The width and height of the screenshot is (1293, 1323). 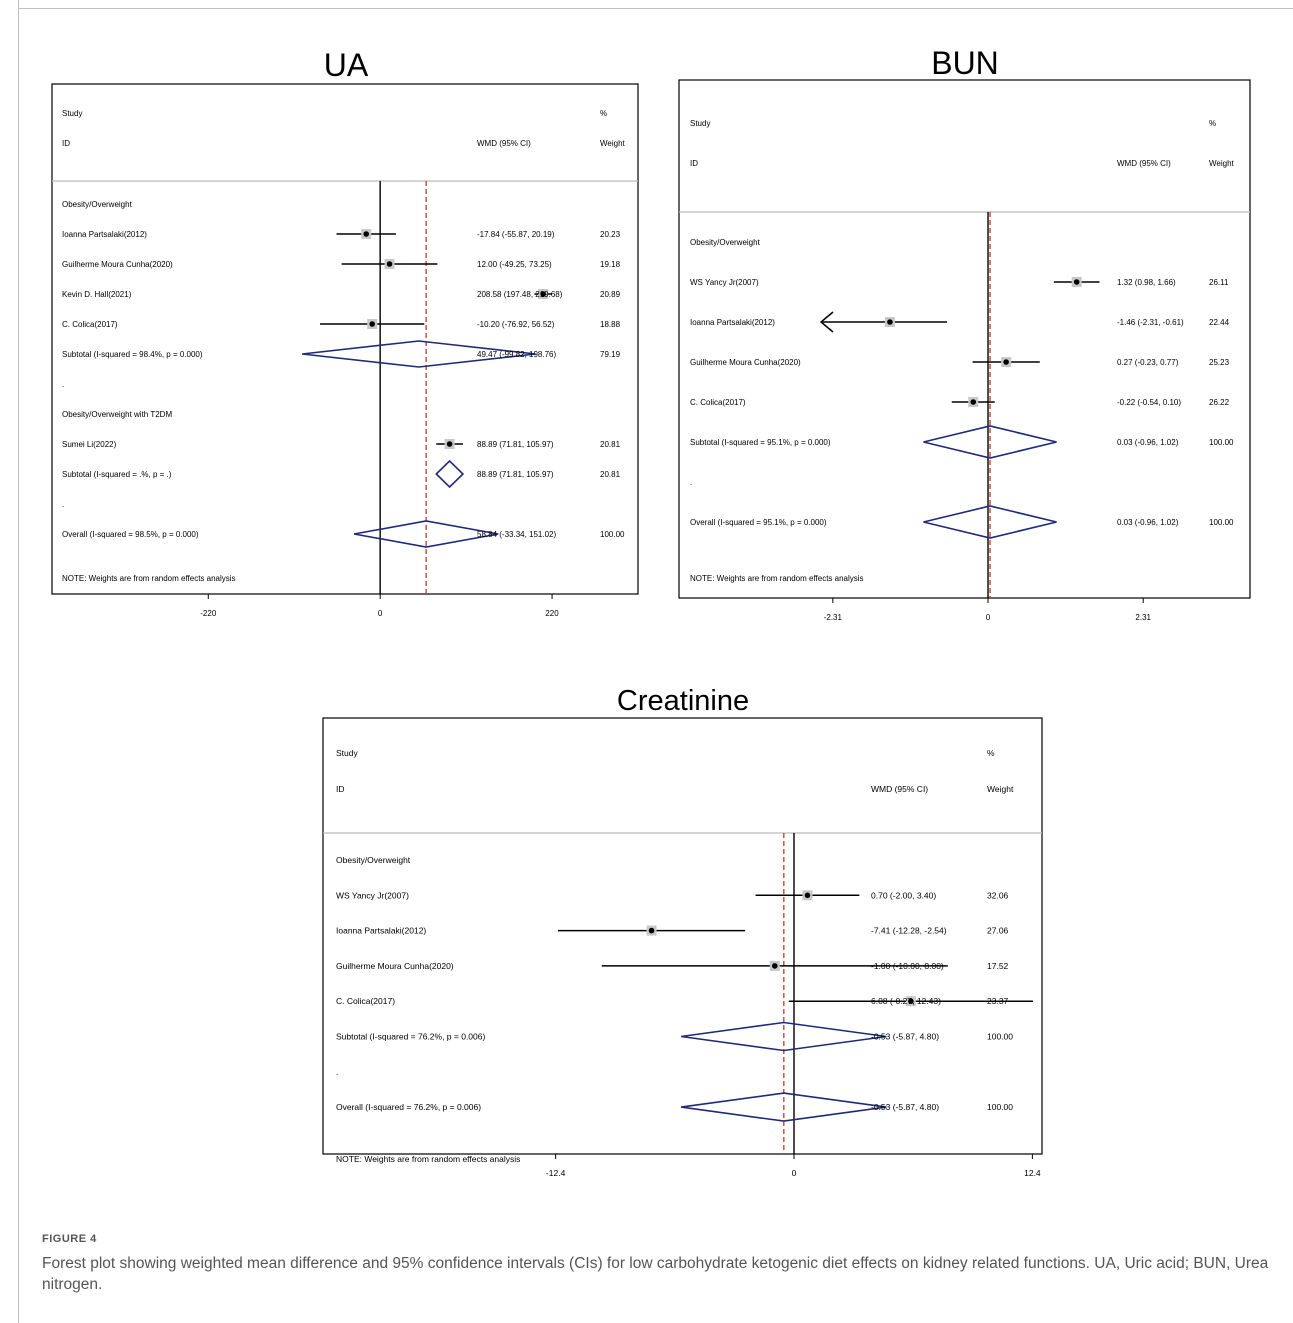 What do you see at coordinates (1219, 282) in the screenshot?
I see `weight-text: 26.11` at bounding box center [1219, 282].